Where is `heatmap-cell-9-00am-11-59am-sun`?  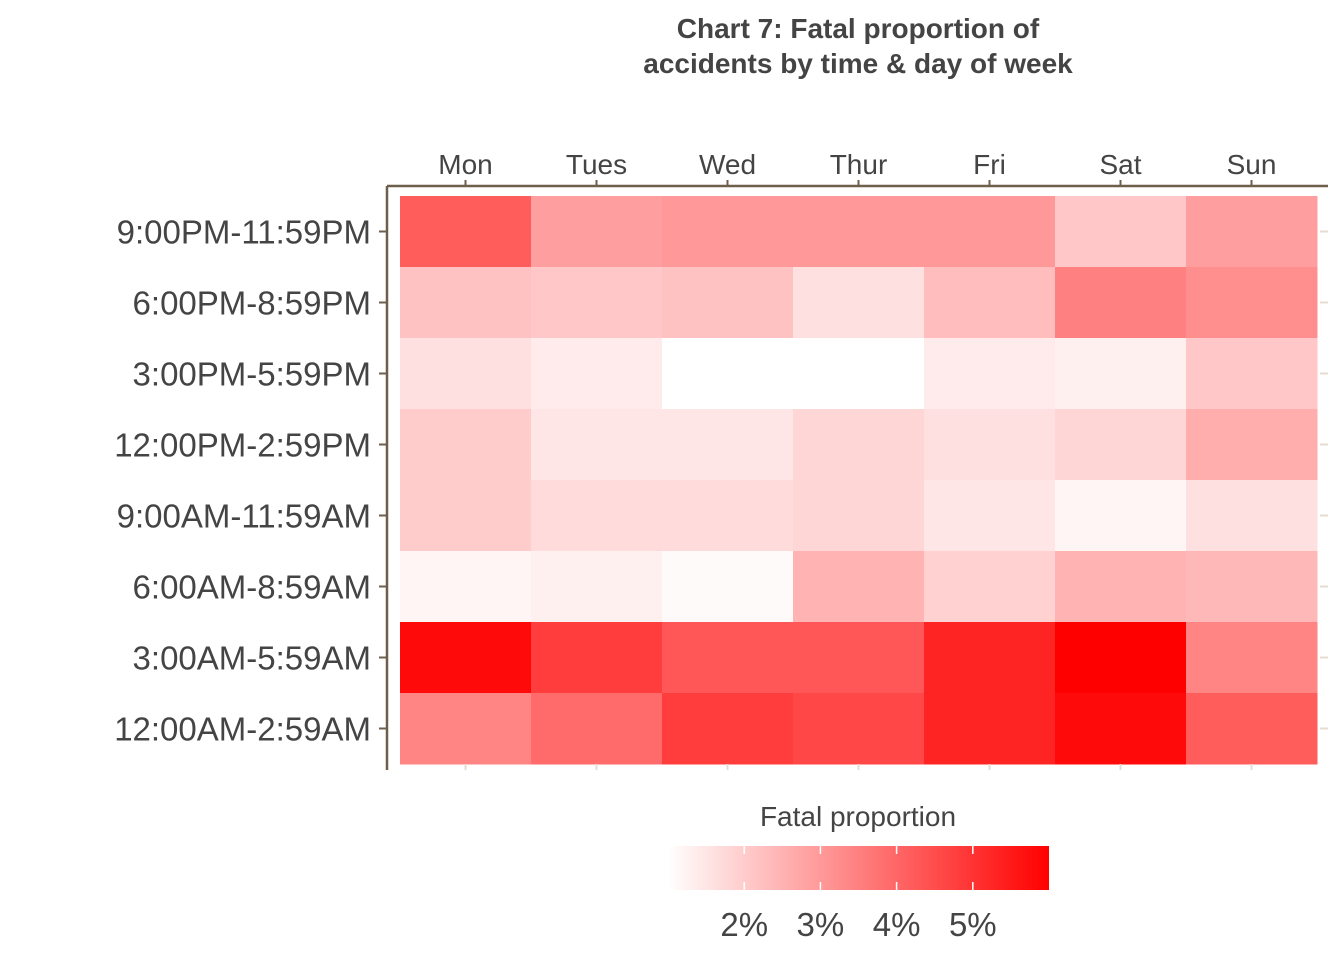 heatmap-cell-9-00am-11-59am-sun is located at coordinates (1252, 516).